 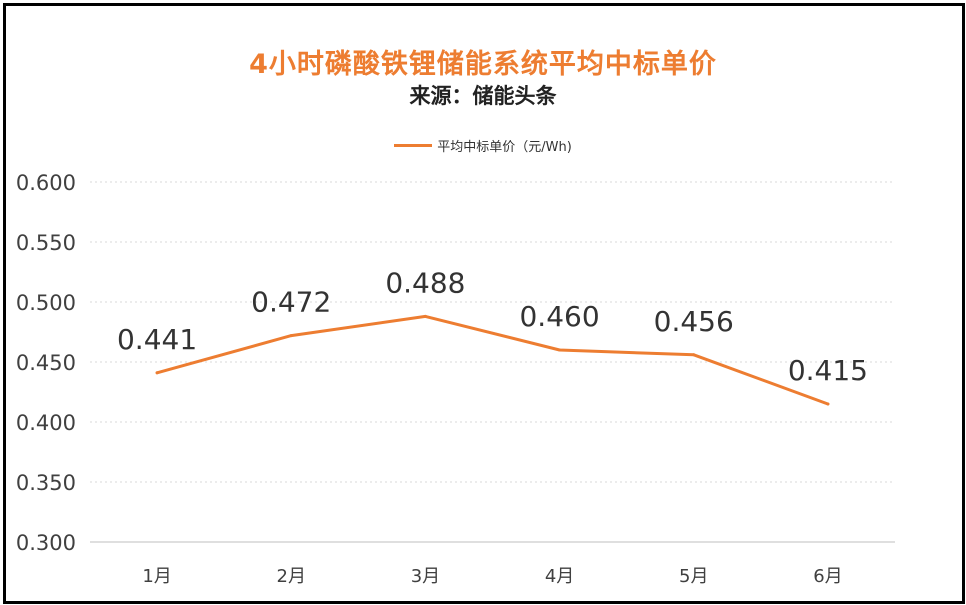 What do you see at coordinates (492, 360) in the screenshot?
I see `series-line` at bounding box center [492, 360].